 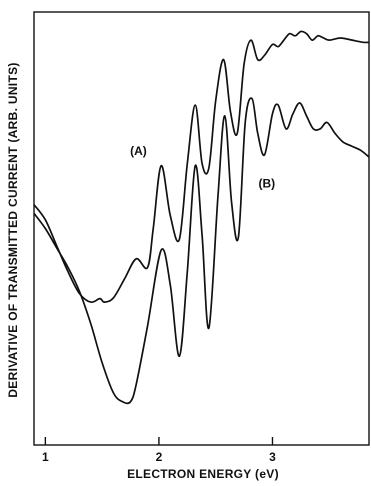 What do you see at coordinates (266, 183) in the screenshot?
I see `annotation-b: (B)` at bounding box center [266, 183].